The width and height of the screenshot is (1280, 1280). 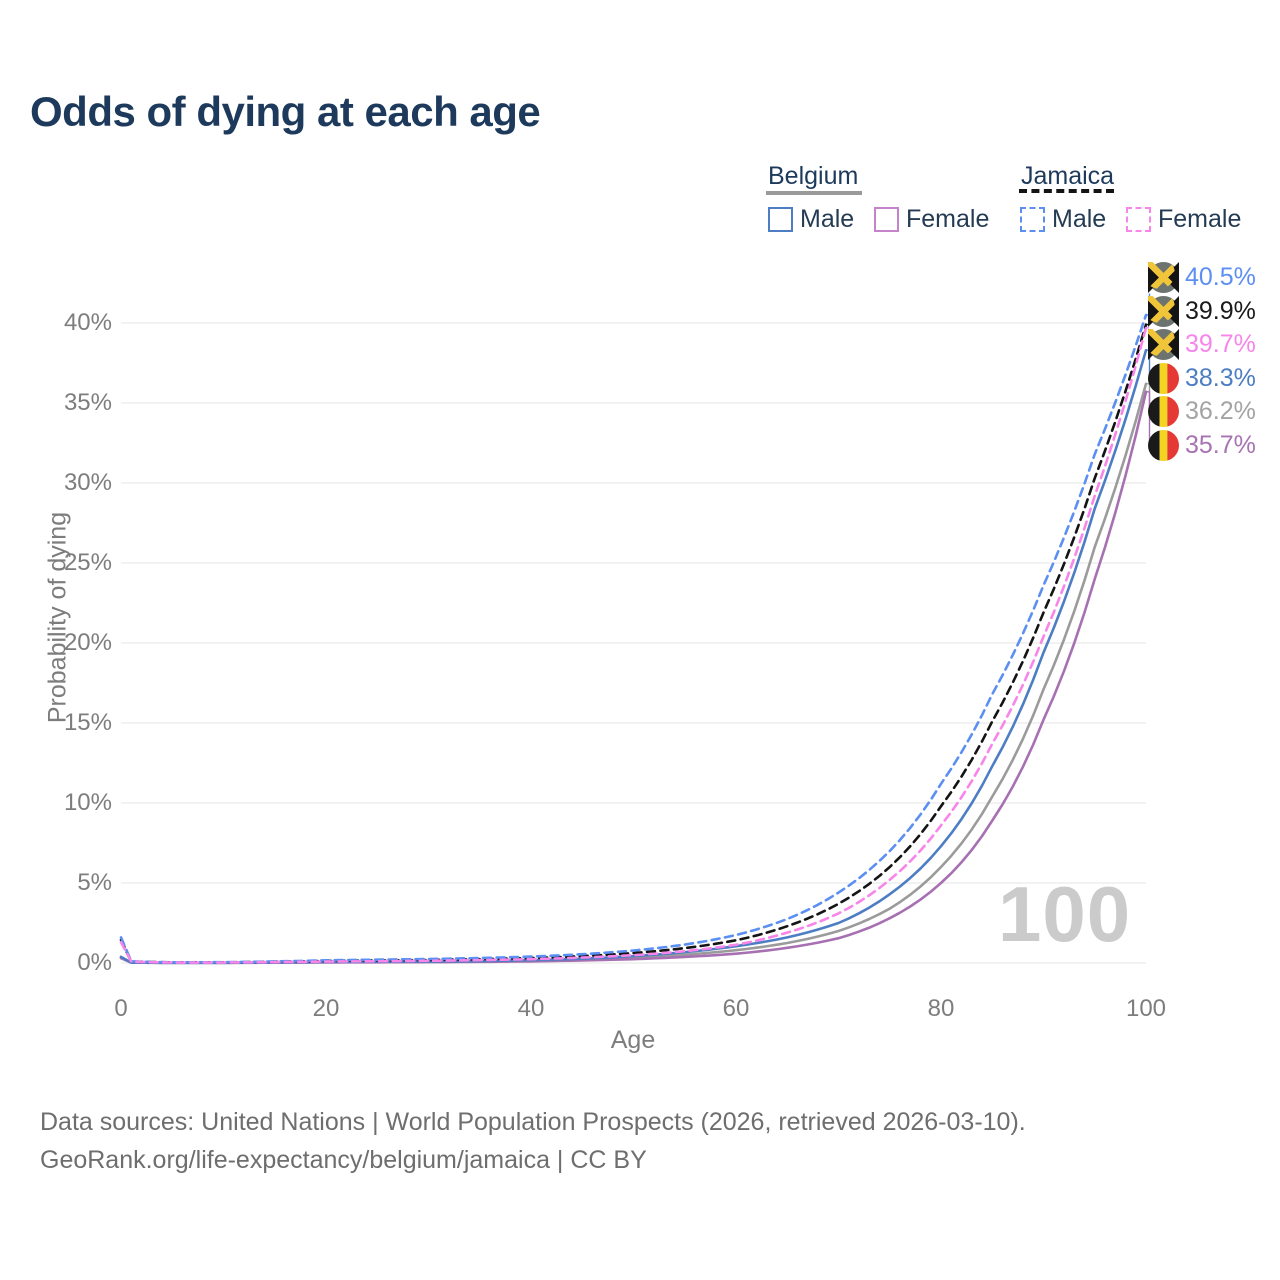 I want to click on y-tick-label: 20%, so click(x=87, y=642).